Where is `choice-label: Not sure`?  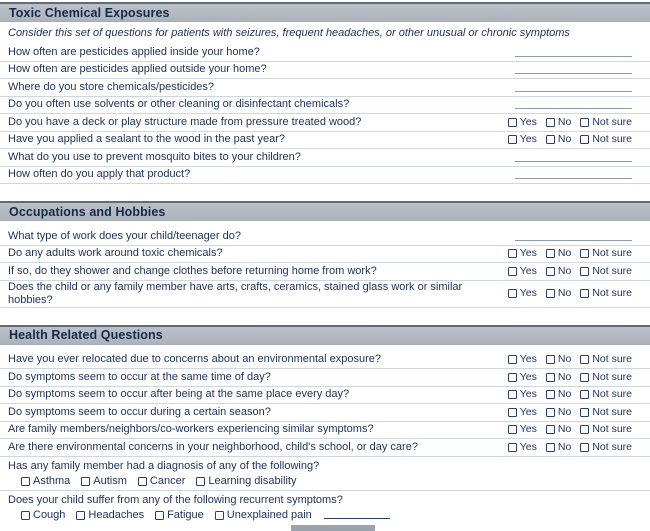
choice-label: Not sure is located at coordinates (612, 411).